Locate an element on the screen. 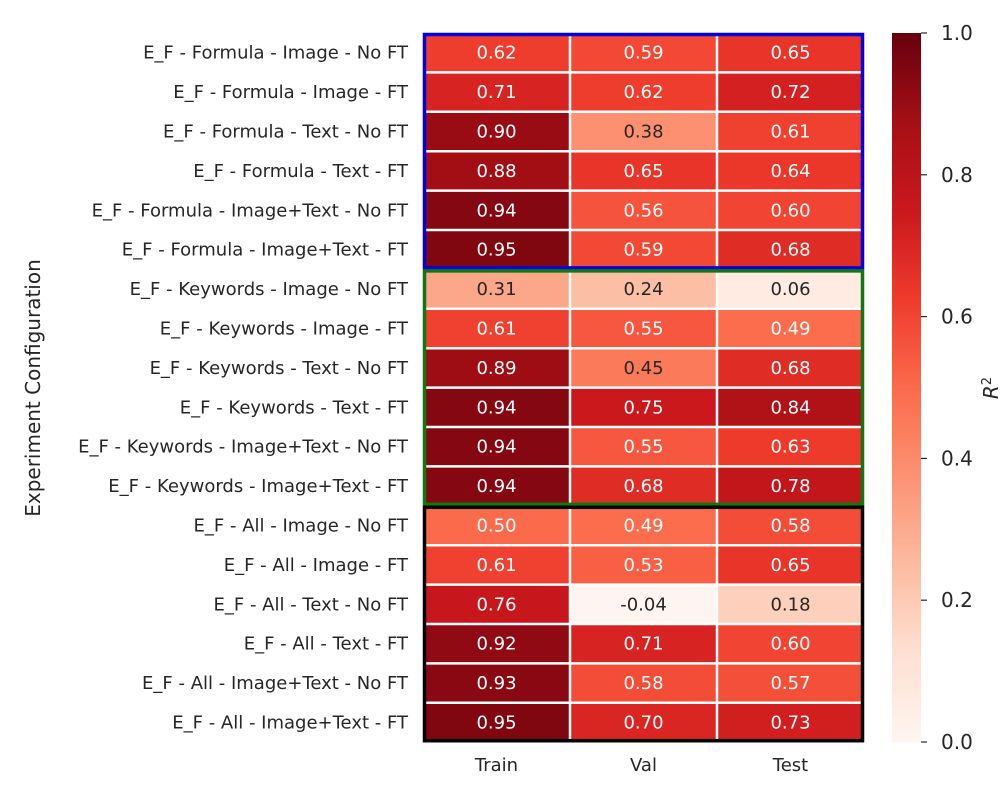  row-label: E_F - All - Image - No FT is located at coordinates (301, 526).